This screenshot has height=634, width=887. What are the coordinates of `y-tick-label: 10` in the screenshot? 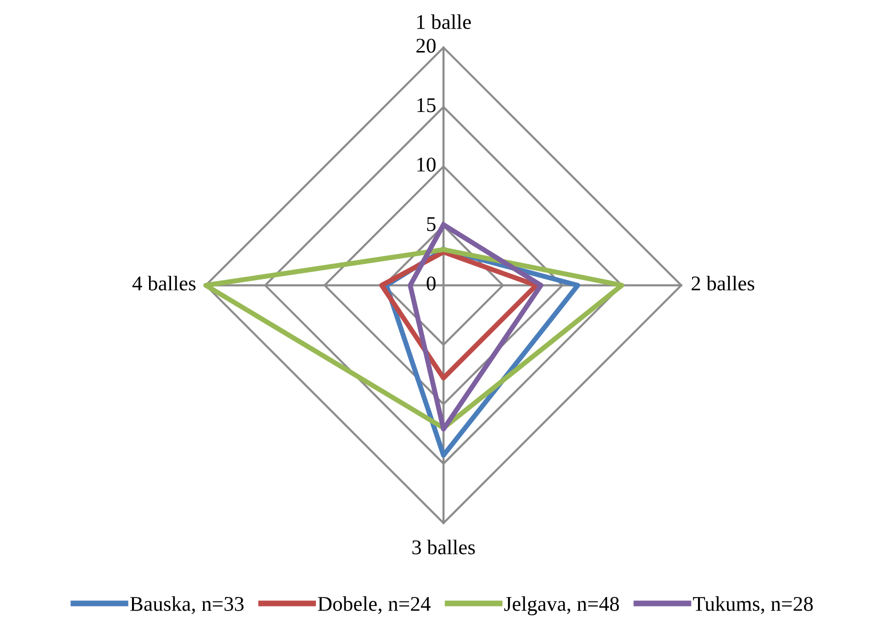 It's located at (426, 165).